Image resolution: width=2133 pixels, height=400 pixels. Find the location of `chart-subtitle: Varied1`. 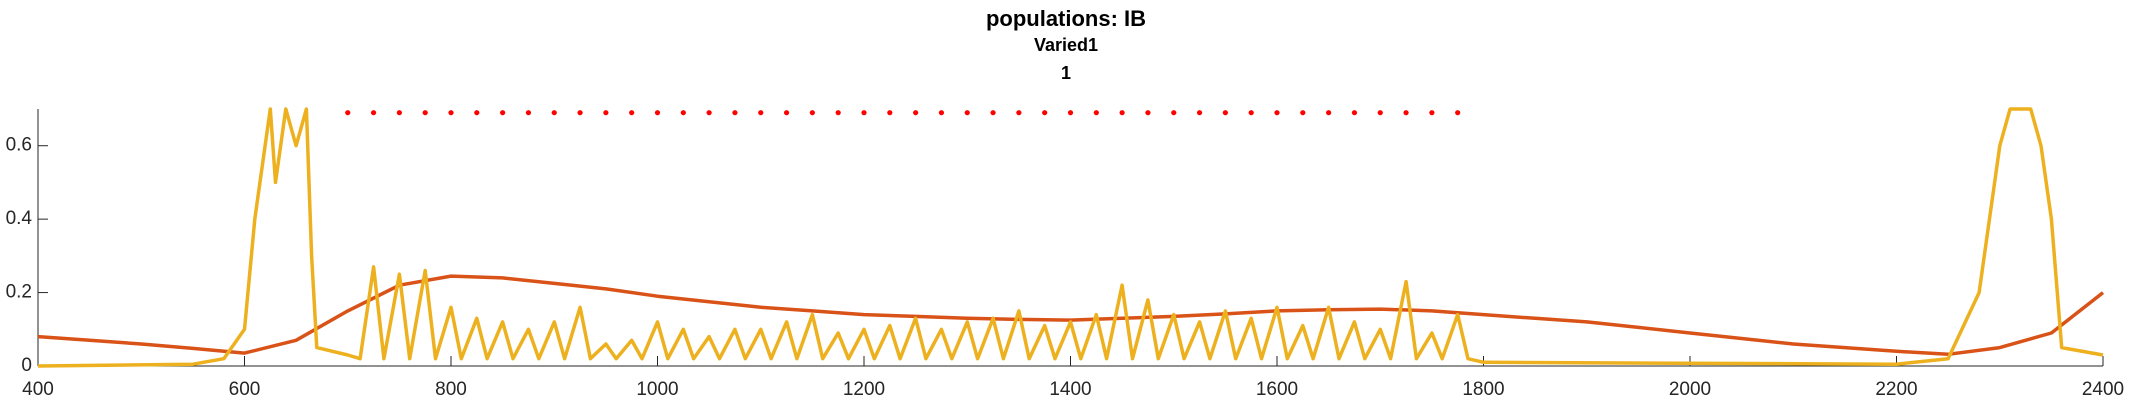

chart-subtitle: Varied1 is located at coordinates (1066, 45).